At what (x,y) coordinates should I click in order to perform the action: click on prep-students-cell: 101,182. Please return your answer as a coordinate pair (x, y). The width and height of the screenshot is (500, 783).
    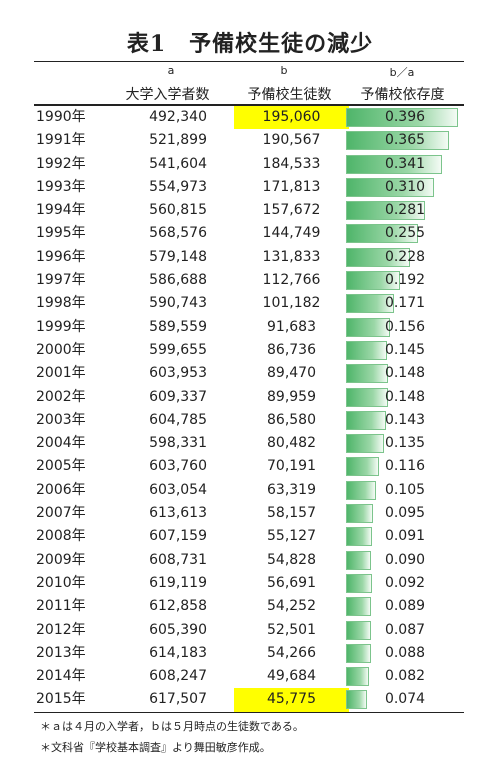
    Looking at the image, I should click on (291, 303).